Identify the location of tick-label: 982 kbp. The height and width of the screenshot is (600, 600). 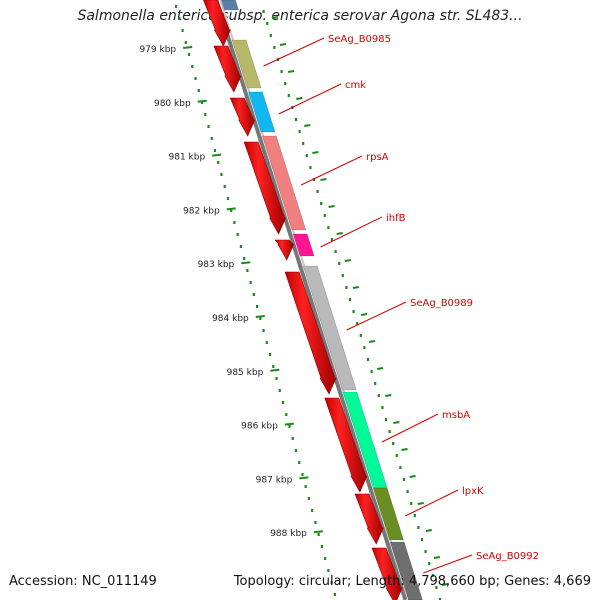
(201, 211).